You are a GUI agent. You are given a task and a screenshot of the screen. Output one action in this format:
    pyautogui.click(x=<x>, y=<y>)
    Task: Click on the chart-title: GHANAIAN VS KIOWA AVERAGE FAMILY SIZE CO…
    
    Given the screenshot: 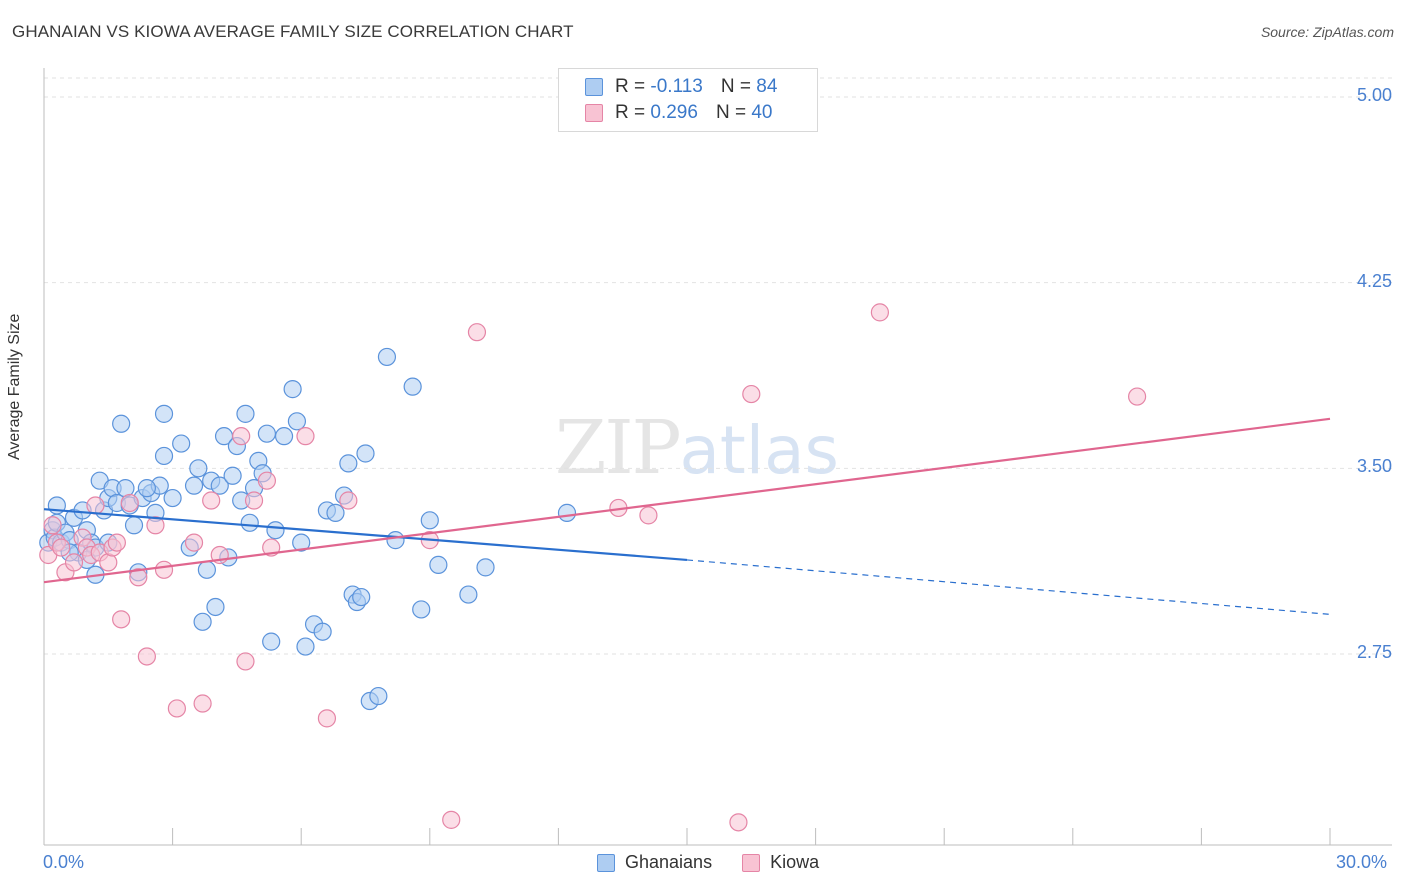 What is the action you would take?
    pyautogui.click(x=293, y=31)
    